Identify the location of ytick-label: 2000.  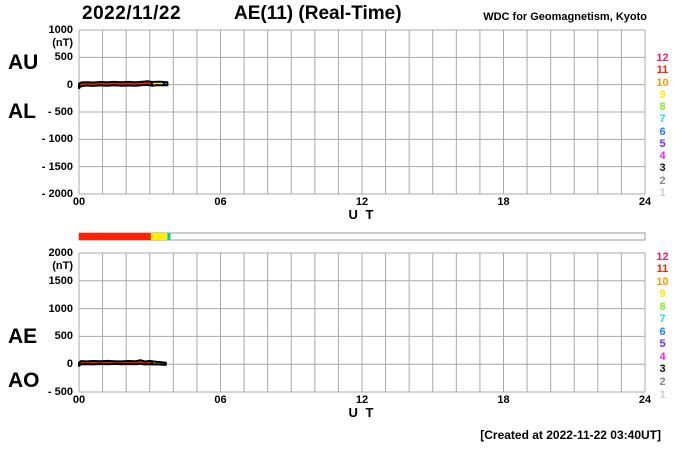
(60, 253).